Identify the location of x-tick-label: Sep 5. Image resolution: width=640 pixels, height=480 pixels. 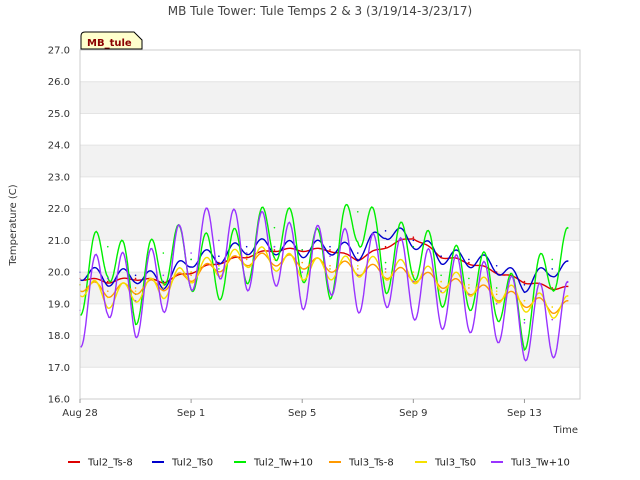
(302, 413).